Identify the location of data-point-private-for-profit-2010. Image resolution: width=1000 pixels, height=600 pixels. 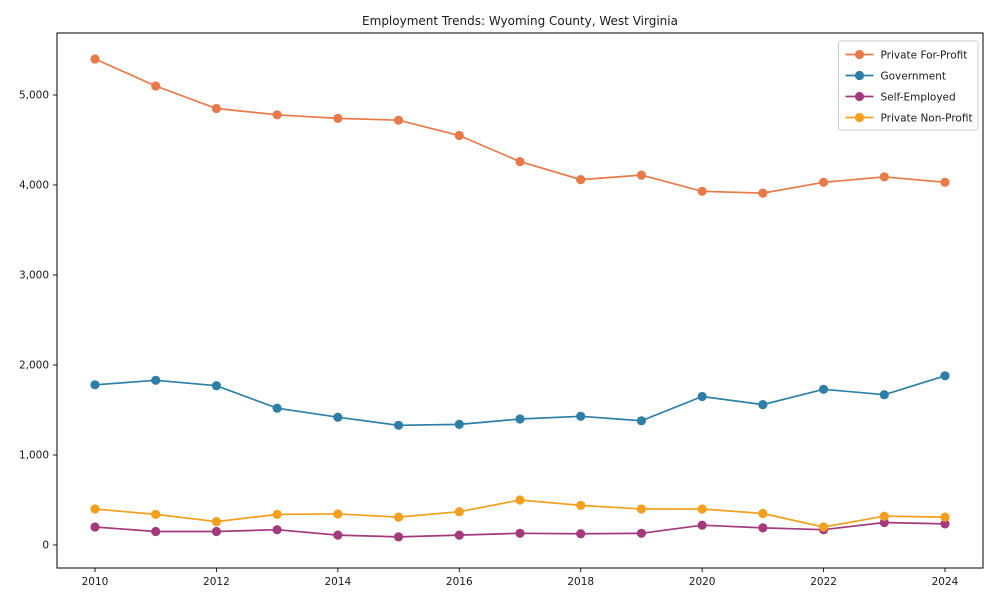
(95, 59).